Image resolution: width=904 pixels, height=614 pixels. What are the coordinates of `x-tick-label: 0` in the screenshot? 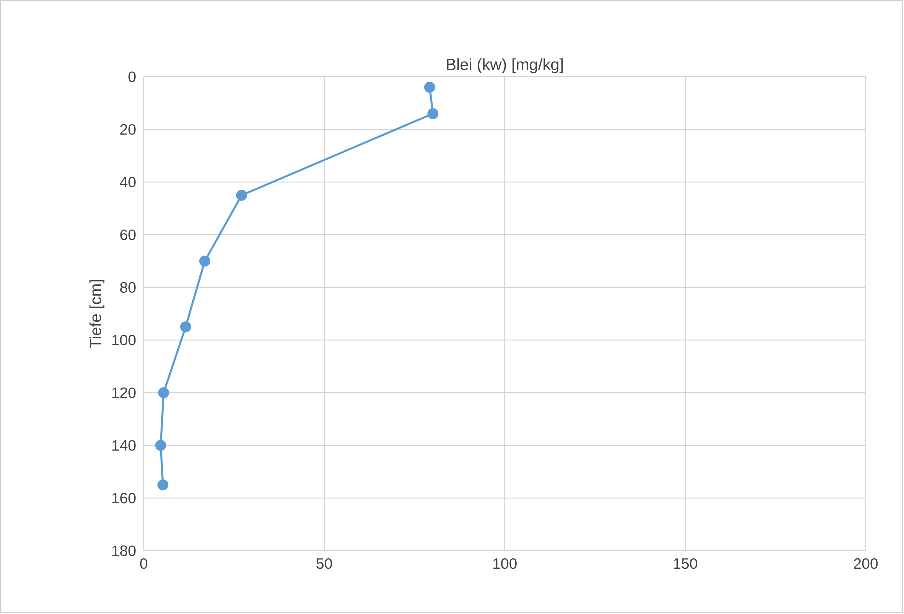 It's located at (144, 564).